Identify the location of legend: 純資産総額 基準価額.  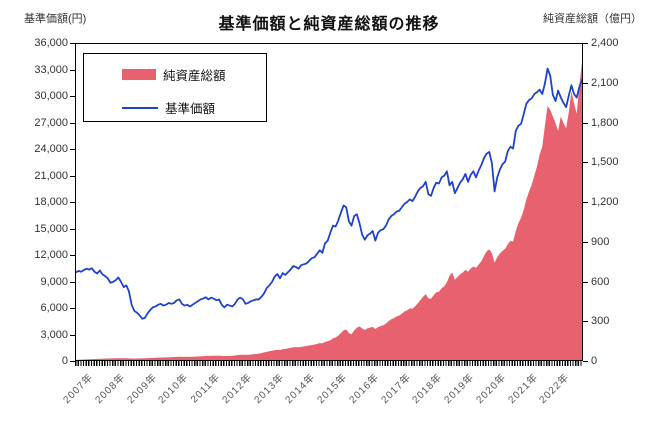
(175, 87).